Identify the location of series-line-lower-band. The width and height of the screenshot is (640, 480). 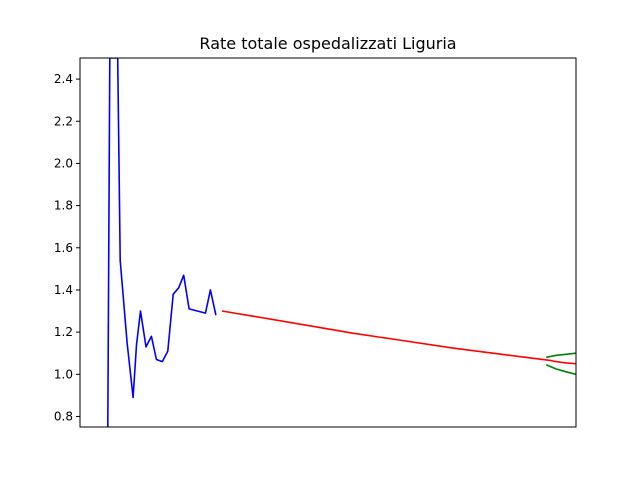
(560, 370).